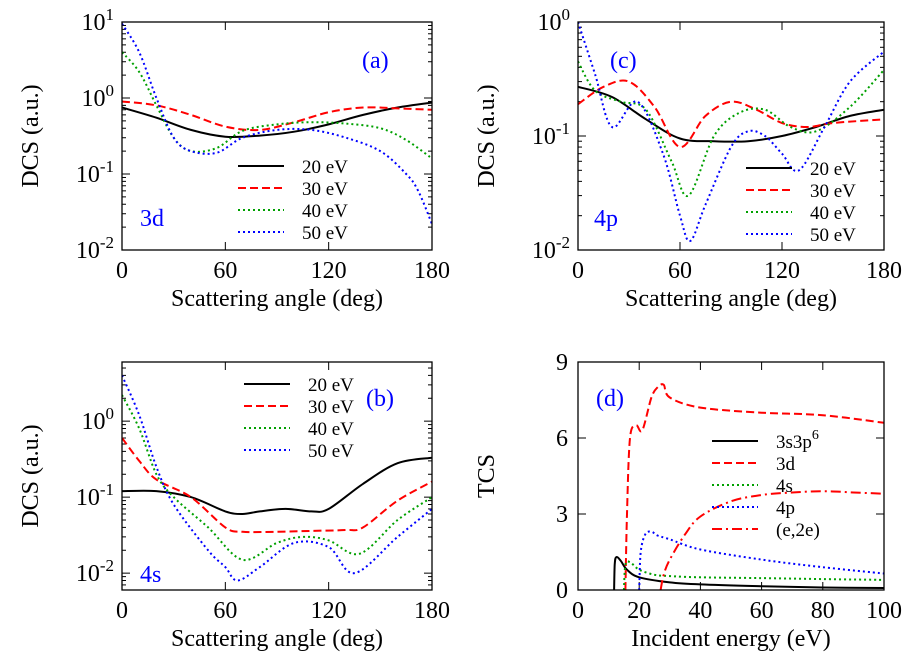 The image size is (918, 661). I want to click on legend-label: 3s3p6, so click(797, 440).